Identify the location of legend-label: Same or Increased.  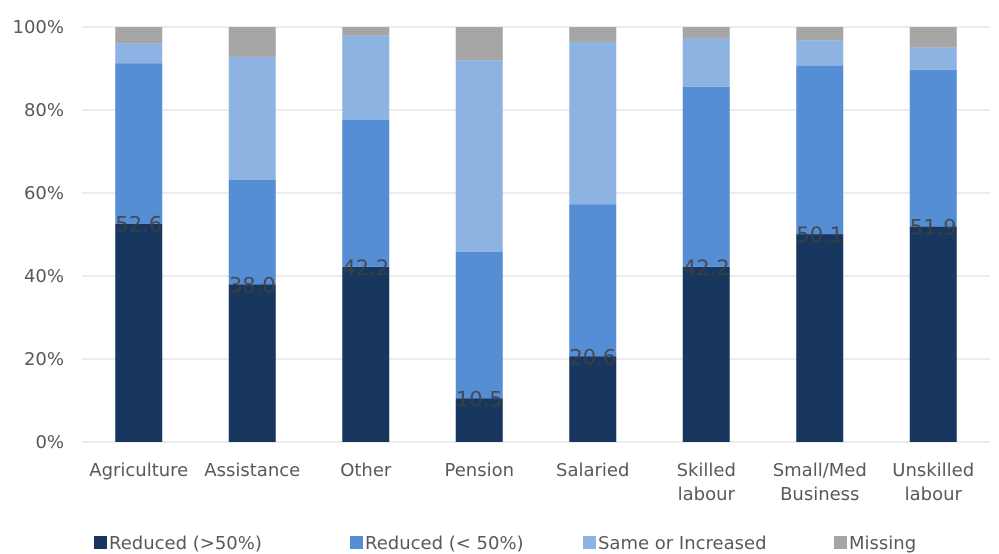
(682, 543).